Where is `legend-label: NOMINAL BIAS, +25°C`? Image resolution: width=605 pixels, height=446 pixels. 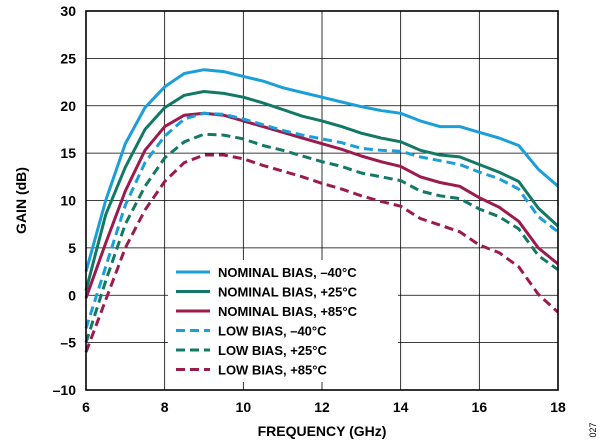
legend-label: NOMINAL BIAS, +25°C is located at coordinates (288, 292).